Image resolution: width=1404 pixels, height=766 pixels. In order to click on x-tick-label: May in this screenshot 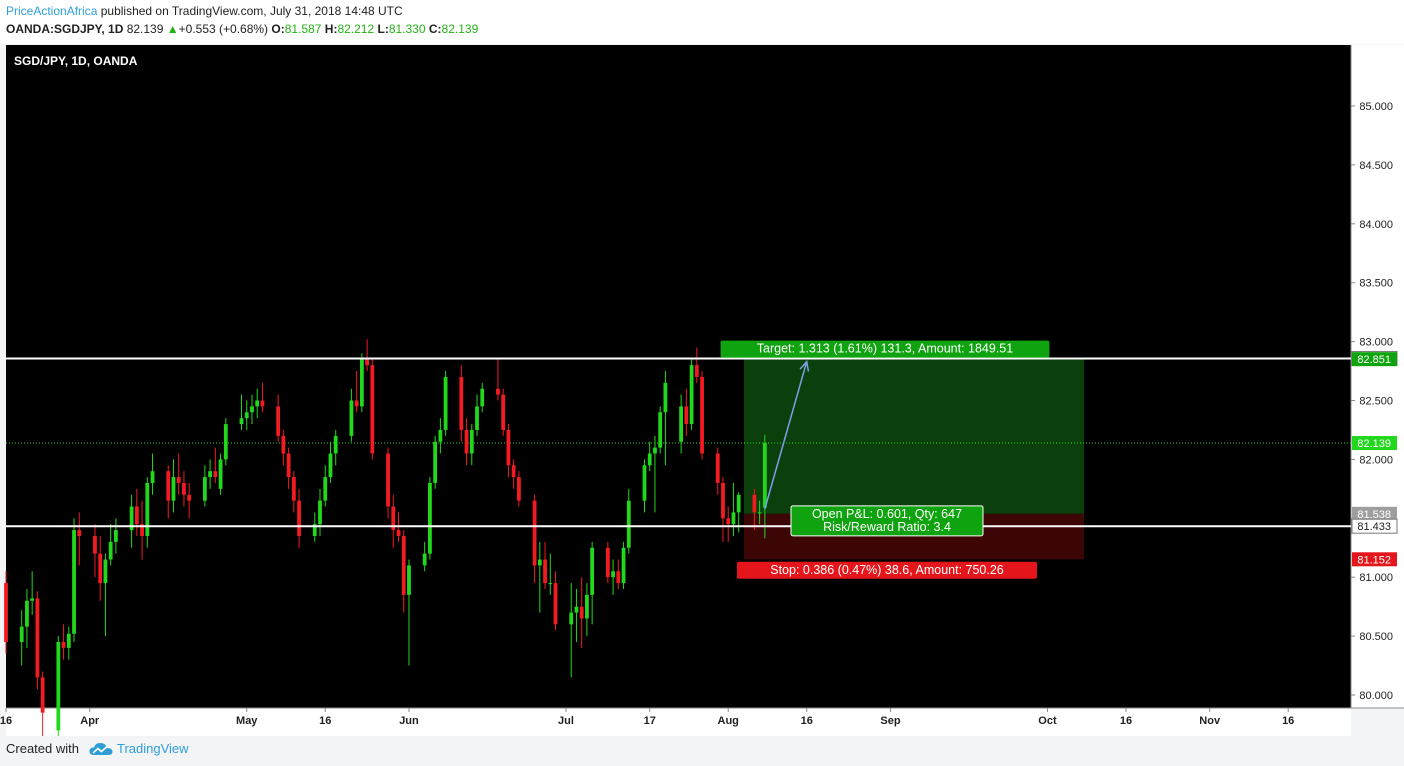, I will do `click(247, 721)`.